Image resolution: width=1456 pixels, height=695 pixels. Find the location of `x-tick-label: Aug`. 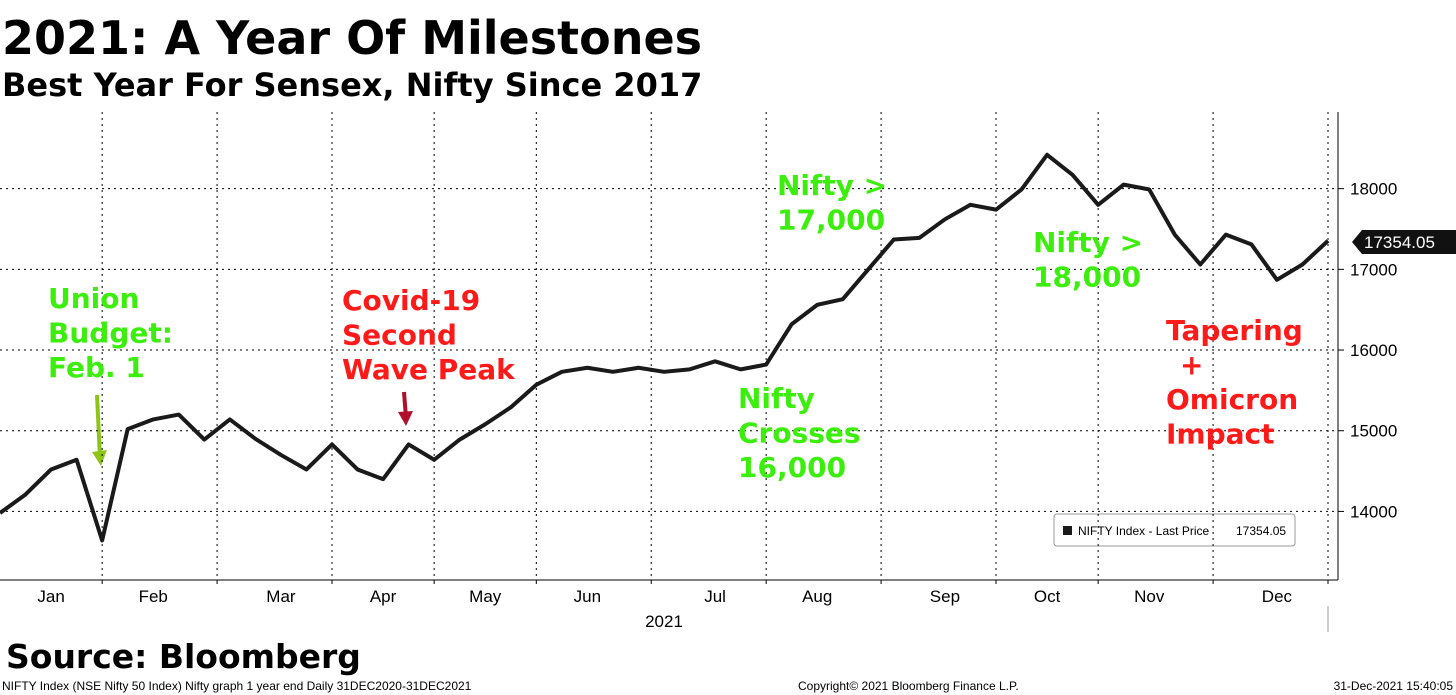

x-tick-label: Aug is located at coordinates (817, 596).